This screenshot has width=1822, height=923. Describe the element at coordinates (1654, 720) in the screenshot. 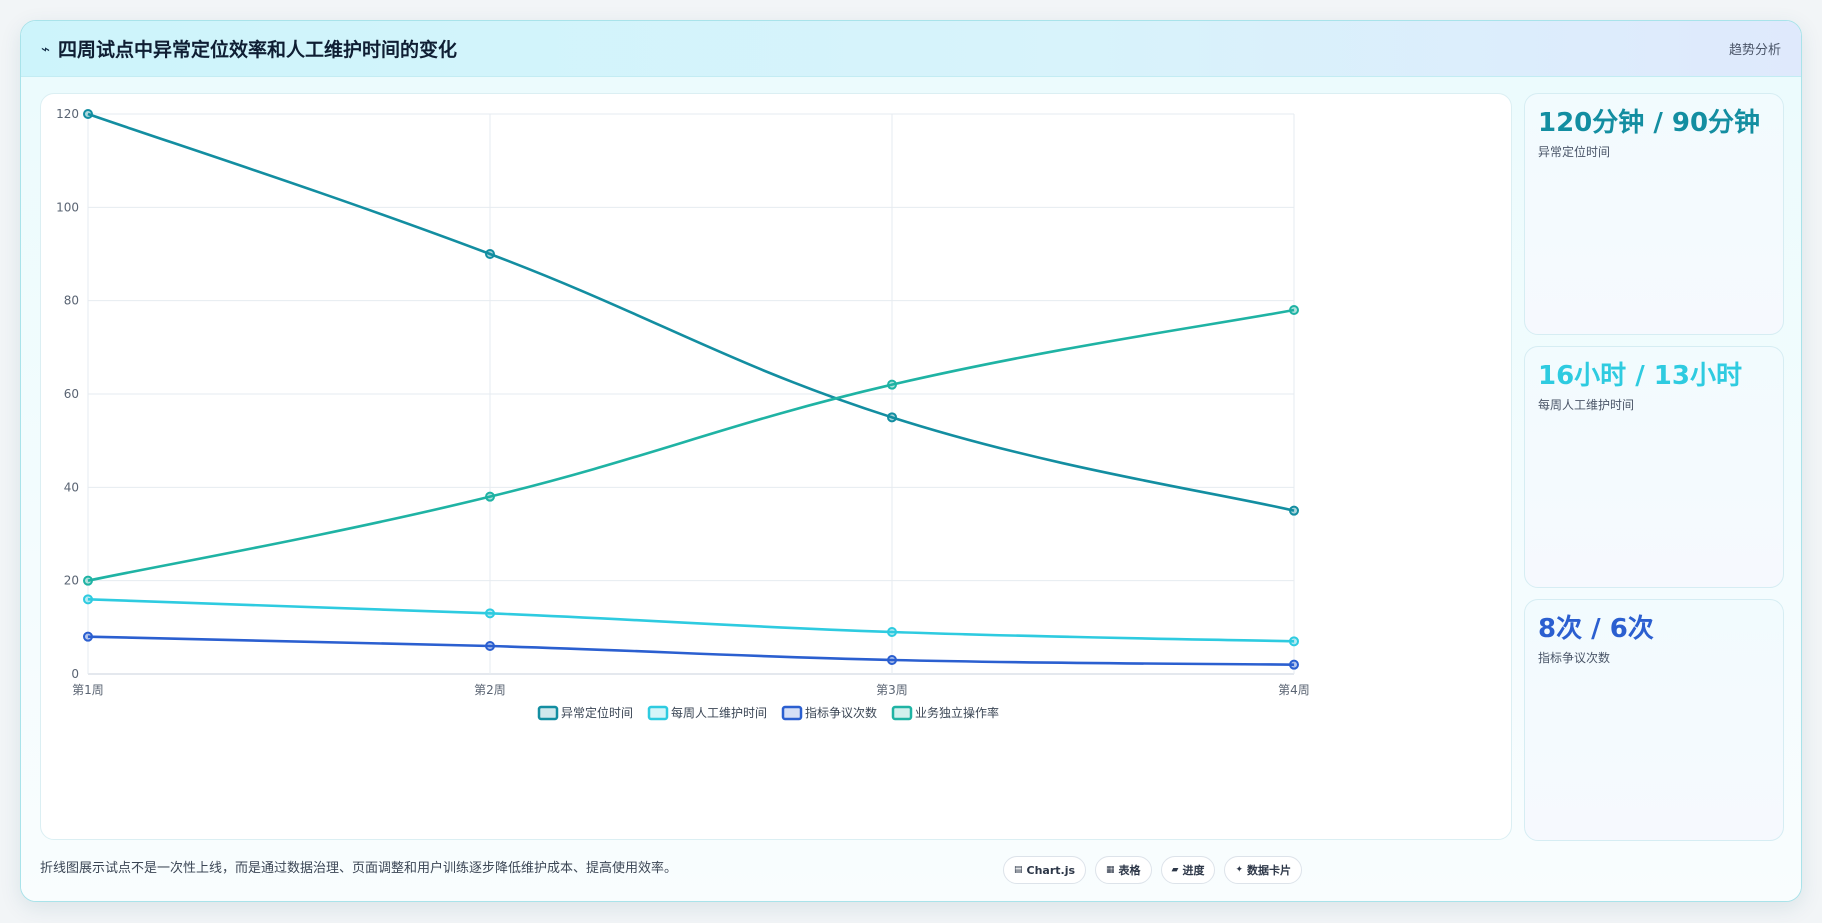

I see `kpi-card-dispute-count: 8次 / 6次 指标争议次数` at that location.